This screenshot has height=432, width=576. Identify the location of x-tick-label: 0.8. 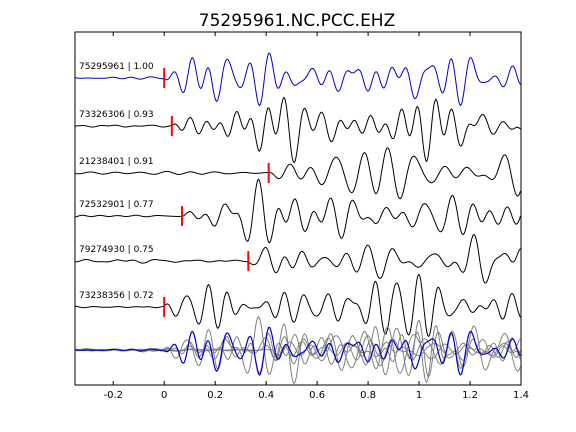
(368, 395).